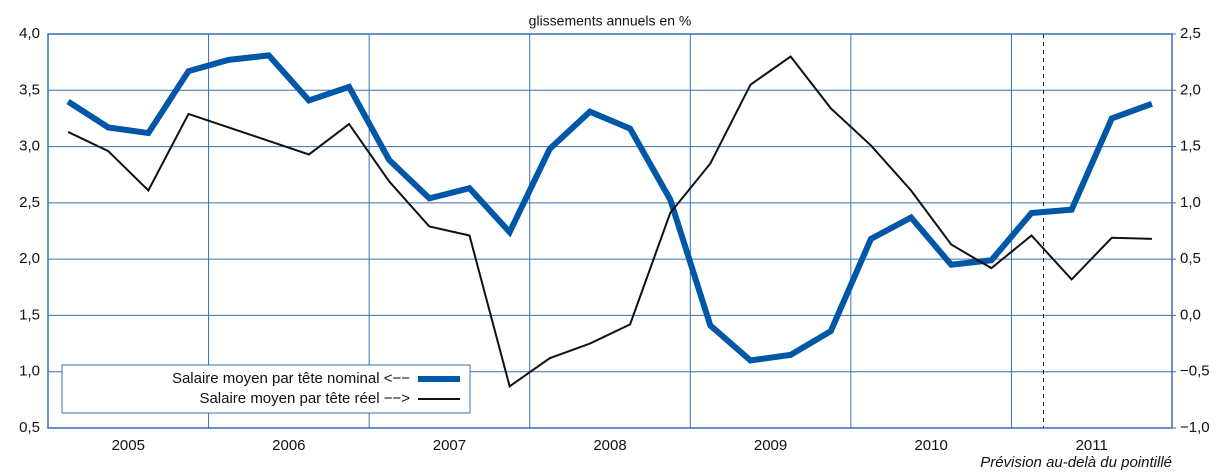 Image resolution: width=1224 pixels, height=472 pixels. What do you see at coordinates (29, 314) in the screenshot?
I see `y-tick-label: 1,5` at bounding box center [29, 314].